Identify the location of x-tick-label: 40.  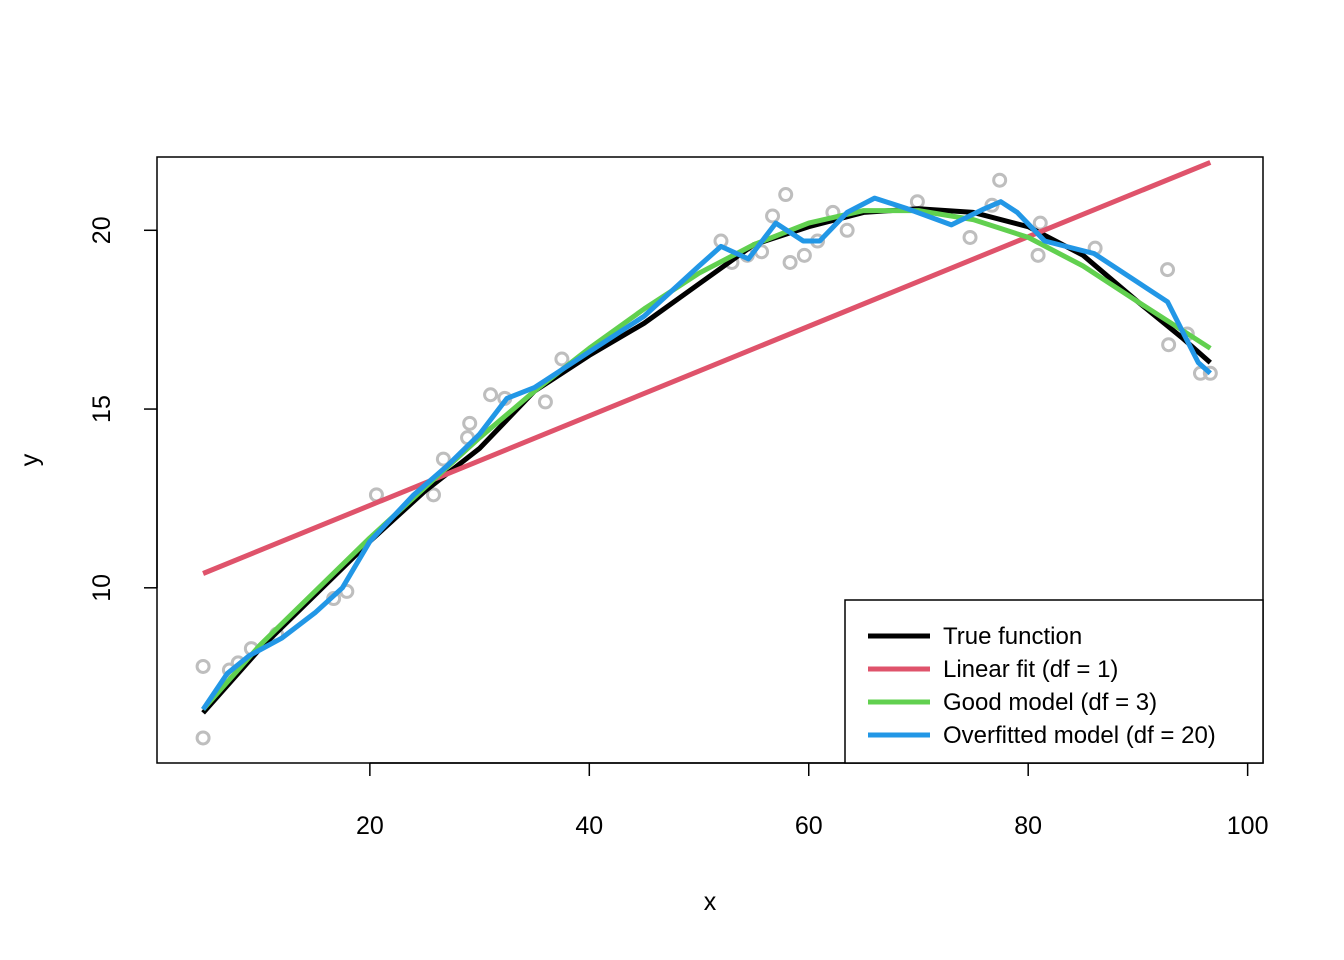
(589, 826).